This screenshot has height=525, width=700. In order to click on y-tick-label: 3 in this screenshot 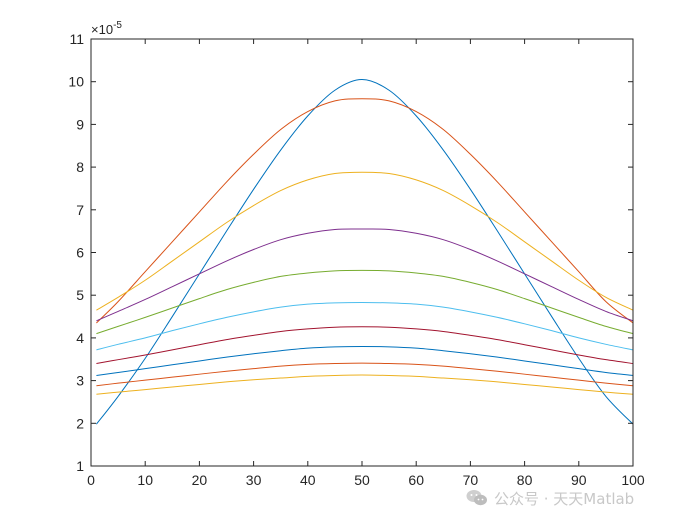, I will do `click(80, 381)`.